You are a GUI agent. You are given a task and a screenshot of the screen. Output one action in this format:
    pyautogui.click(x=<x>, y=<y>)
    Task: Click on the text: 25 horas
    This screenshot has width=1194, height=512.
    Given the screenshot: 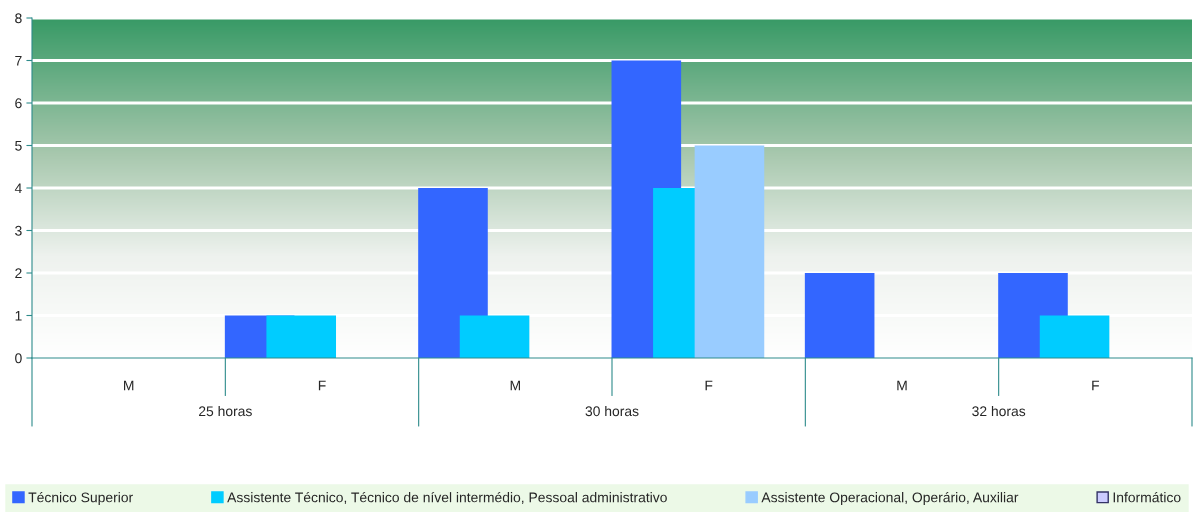 What is the action you would take?
    pyautogui.click(x=225, y=411)
    